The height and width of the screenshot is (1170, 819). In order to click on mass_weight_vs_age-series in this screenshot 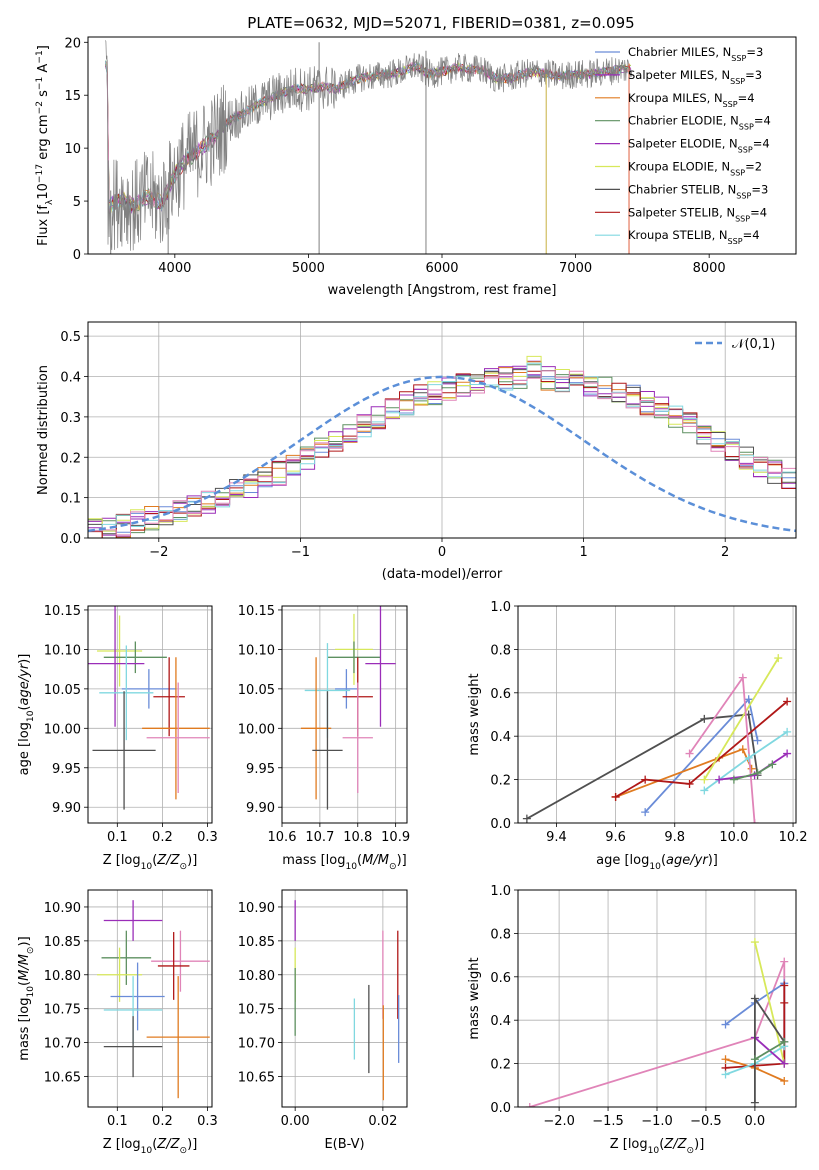, I will do `click(657, 738)`.